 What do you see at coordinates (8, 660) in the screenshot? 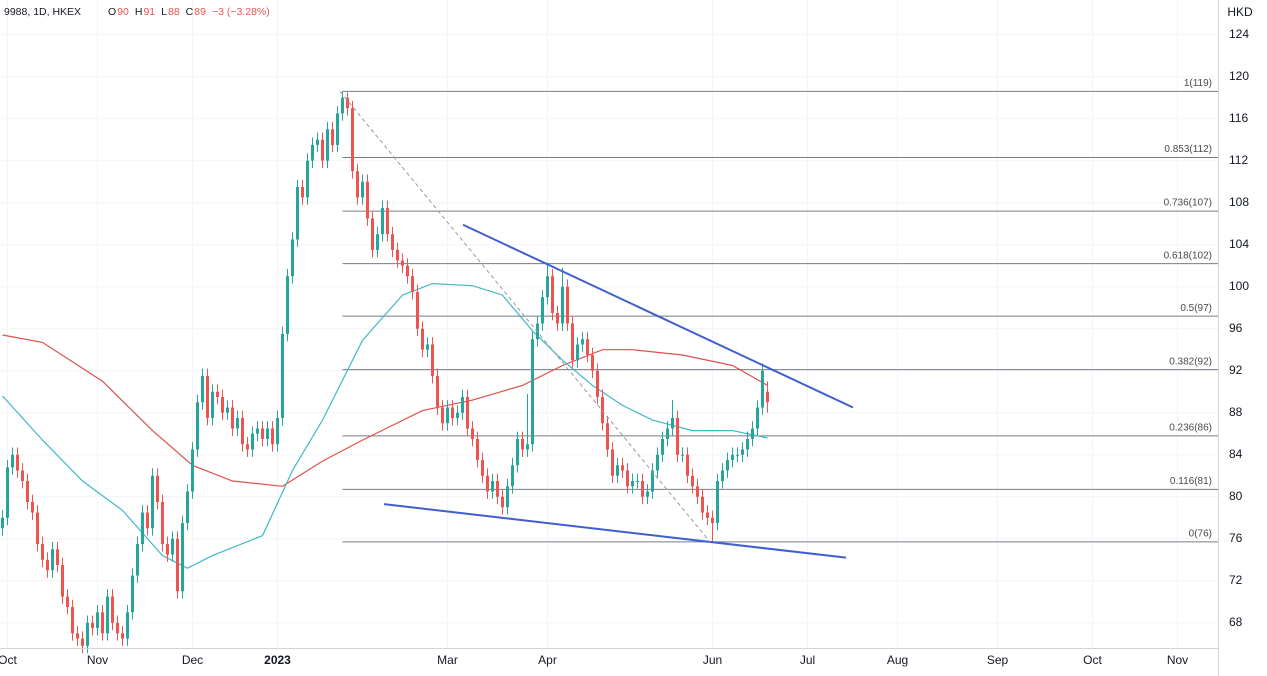
I see `x-tick-label: Oct` at bounding box center [8, 660].